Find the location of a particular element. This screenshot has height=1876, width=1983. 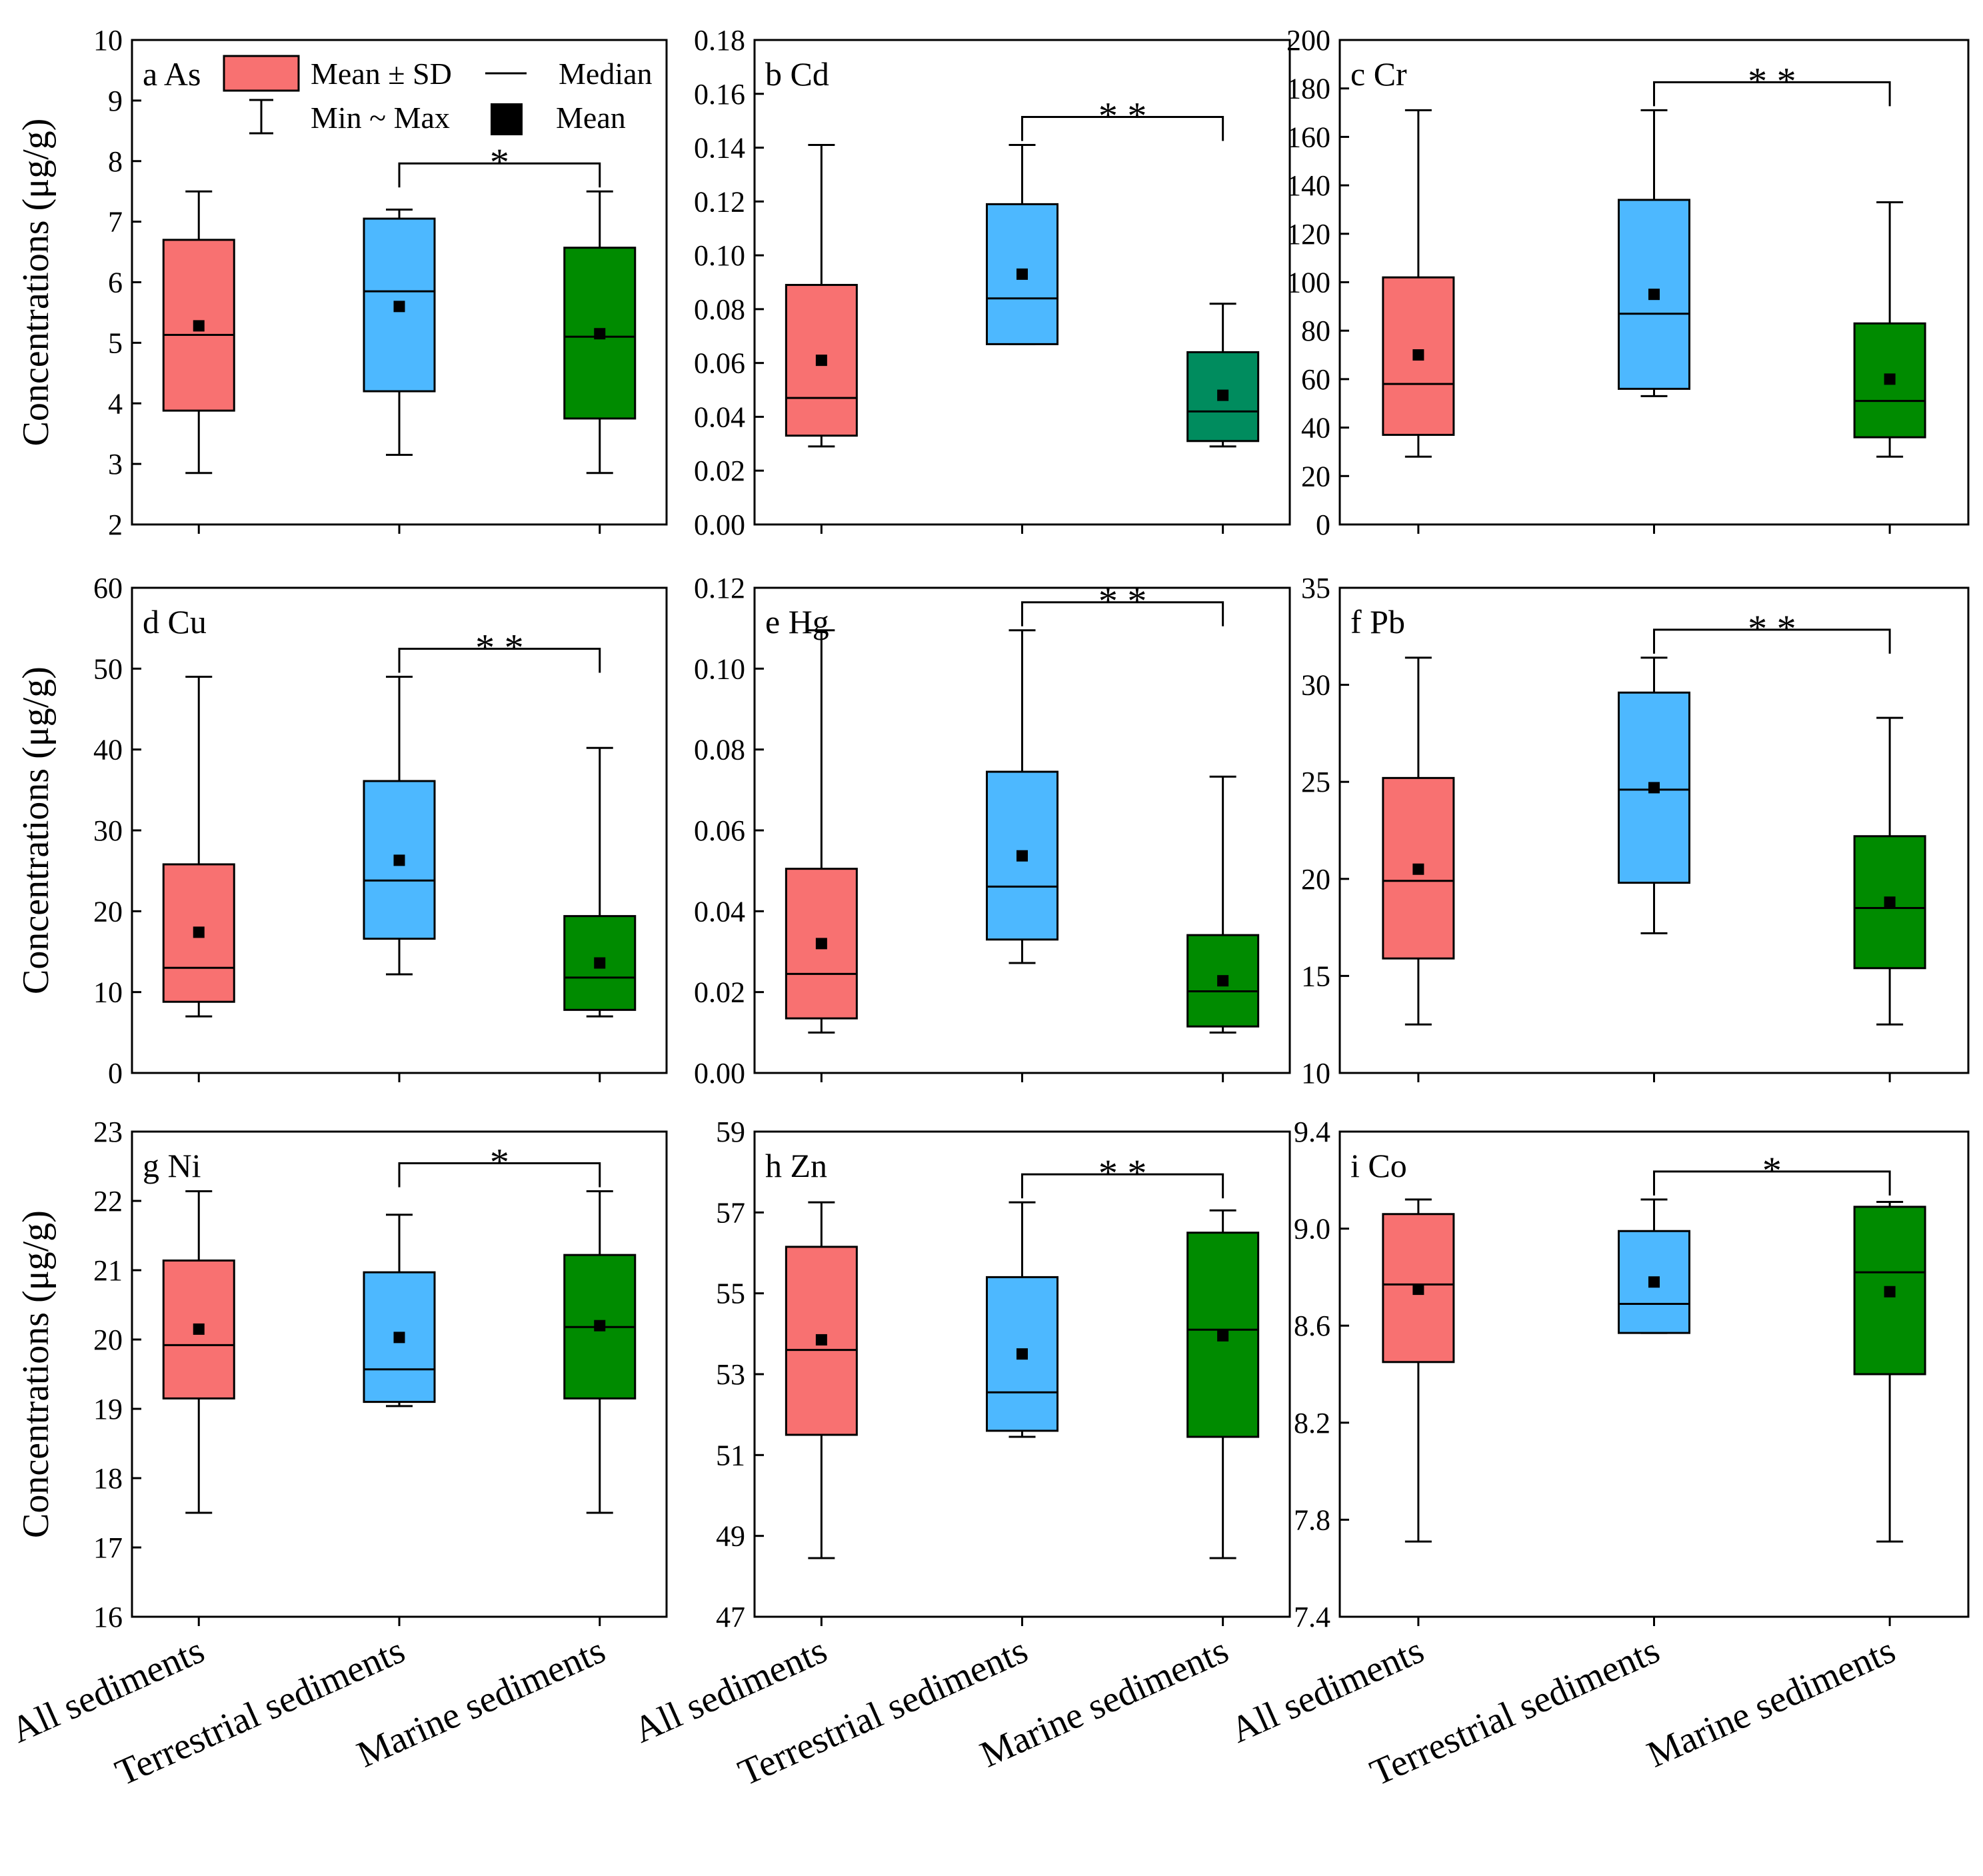

panel-i-co-marine-sediments-mean-marker is located at coordinates (1890, 1292).